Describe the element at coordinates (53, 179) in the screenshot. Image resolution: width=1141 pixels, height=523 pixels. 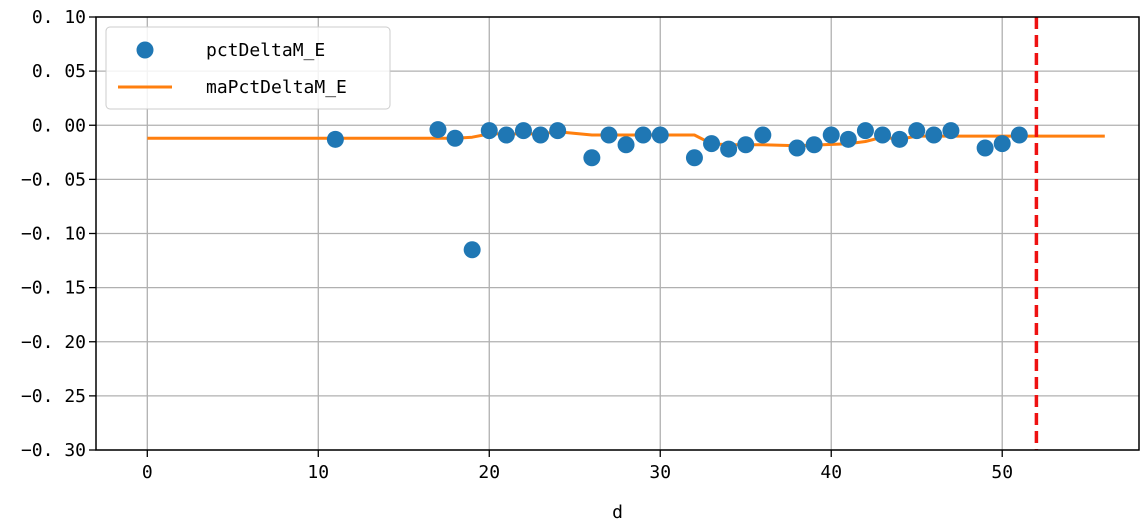
I see `y-tick-label: −0. 05` at that location.